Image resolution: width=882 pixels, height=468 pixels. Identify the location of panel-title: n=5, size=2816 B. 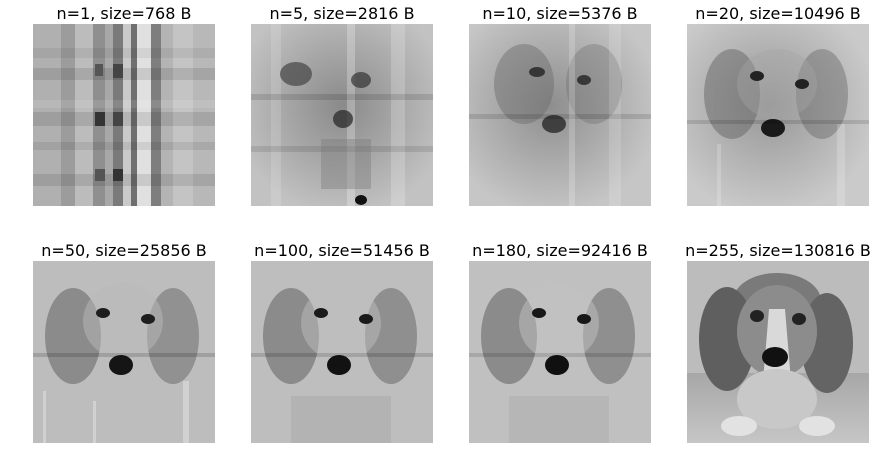
(342, 14).